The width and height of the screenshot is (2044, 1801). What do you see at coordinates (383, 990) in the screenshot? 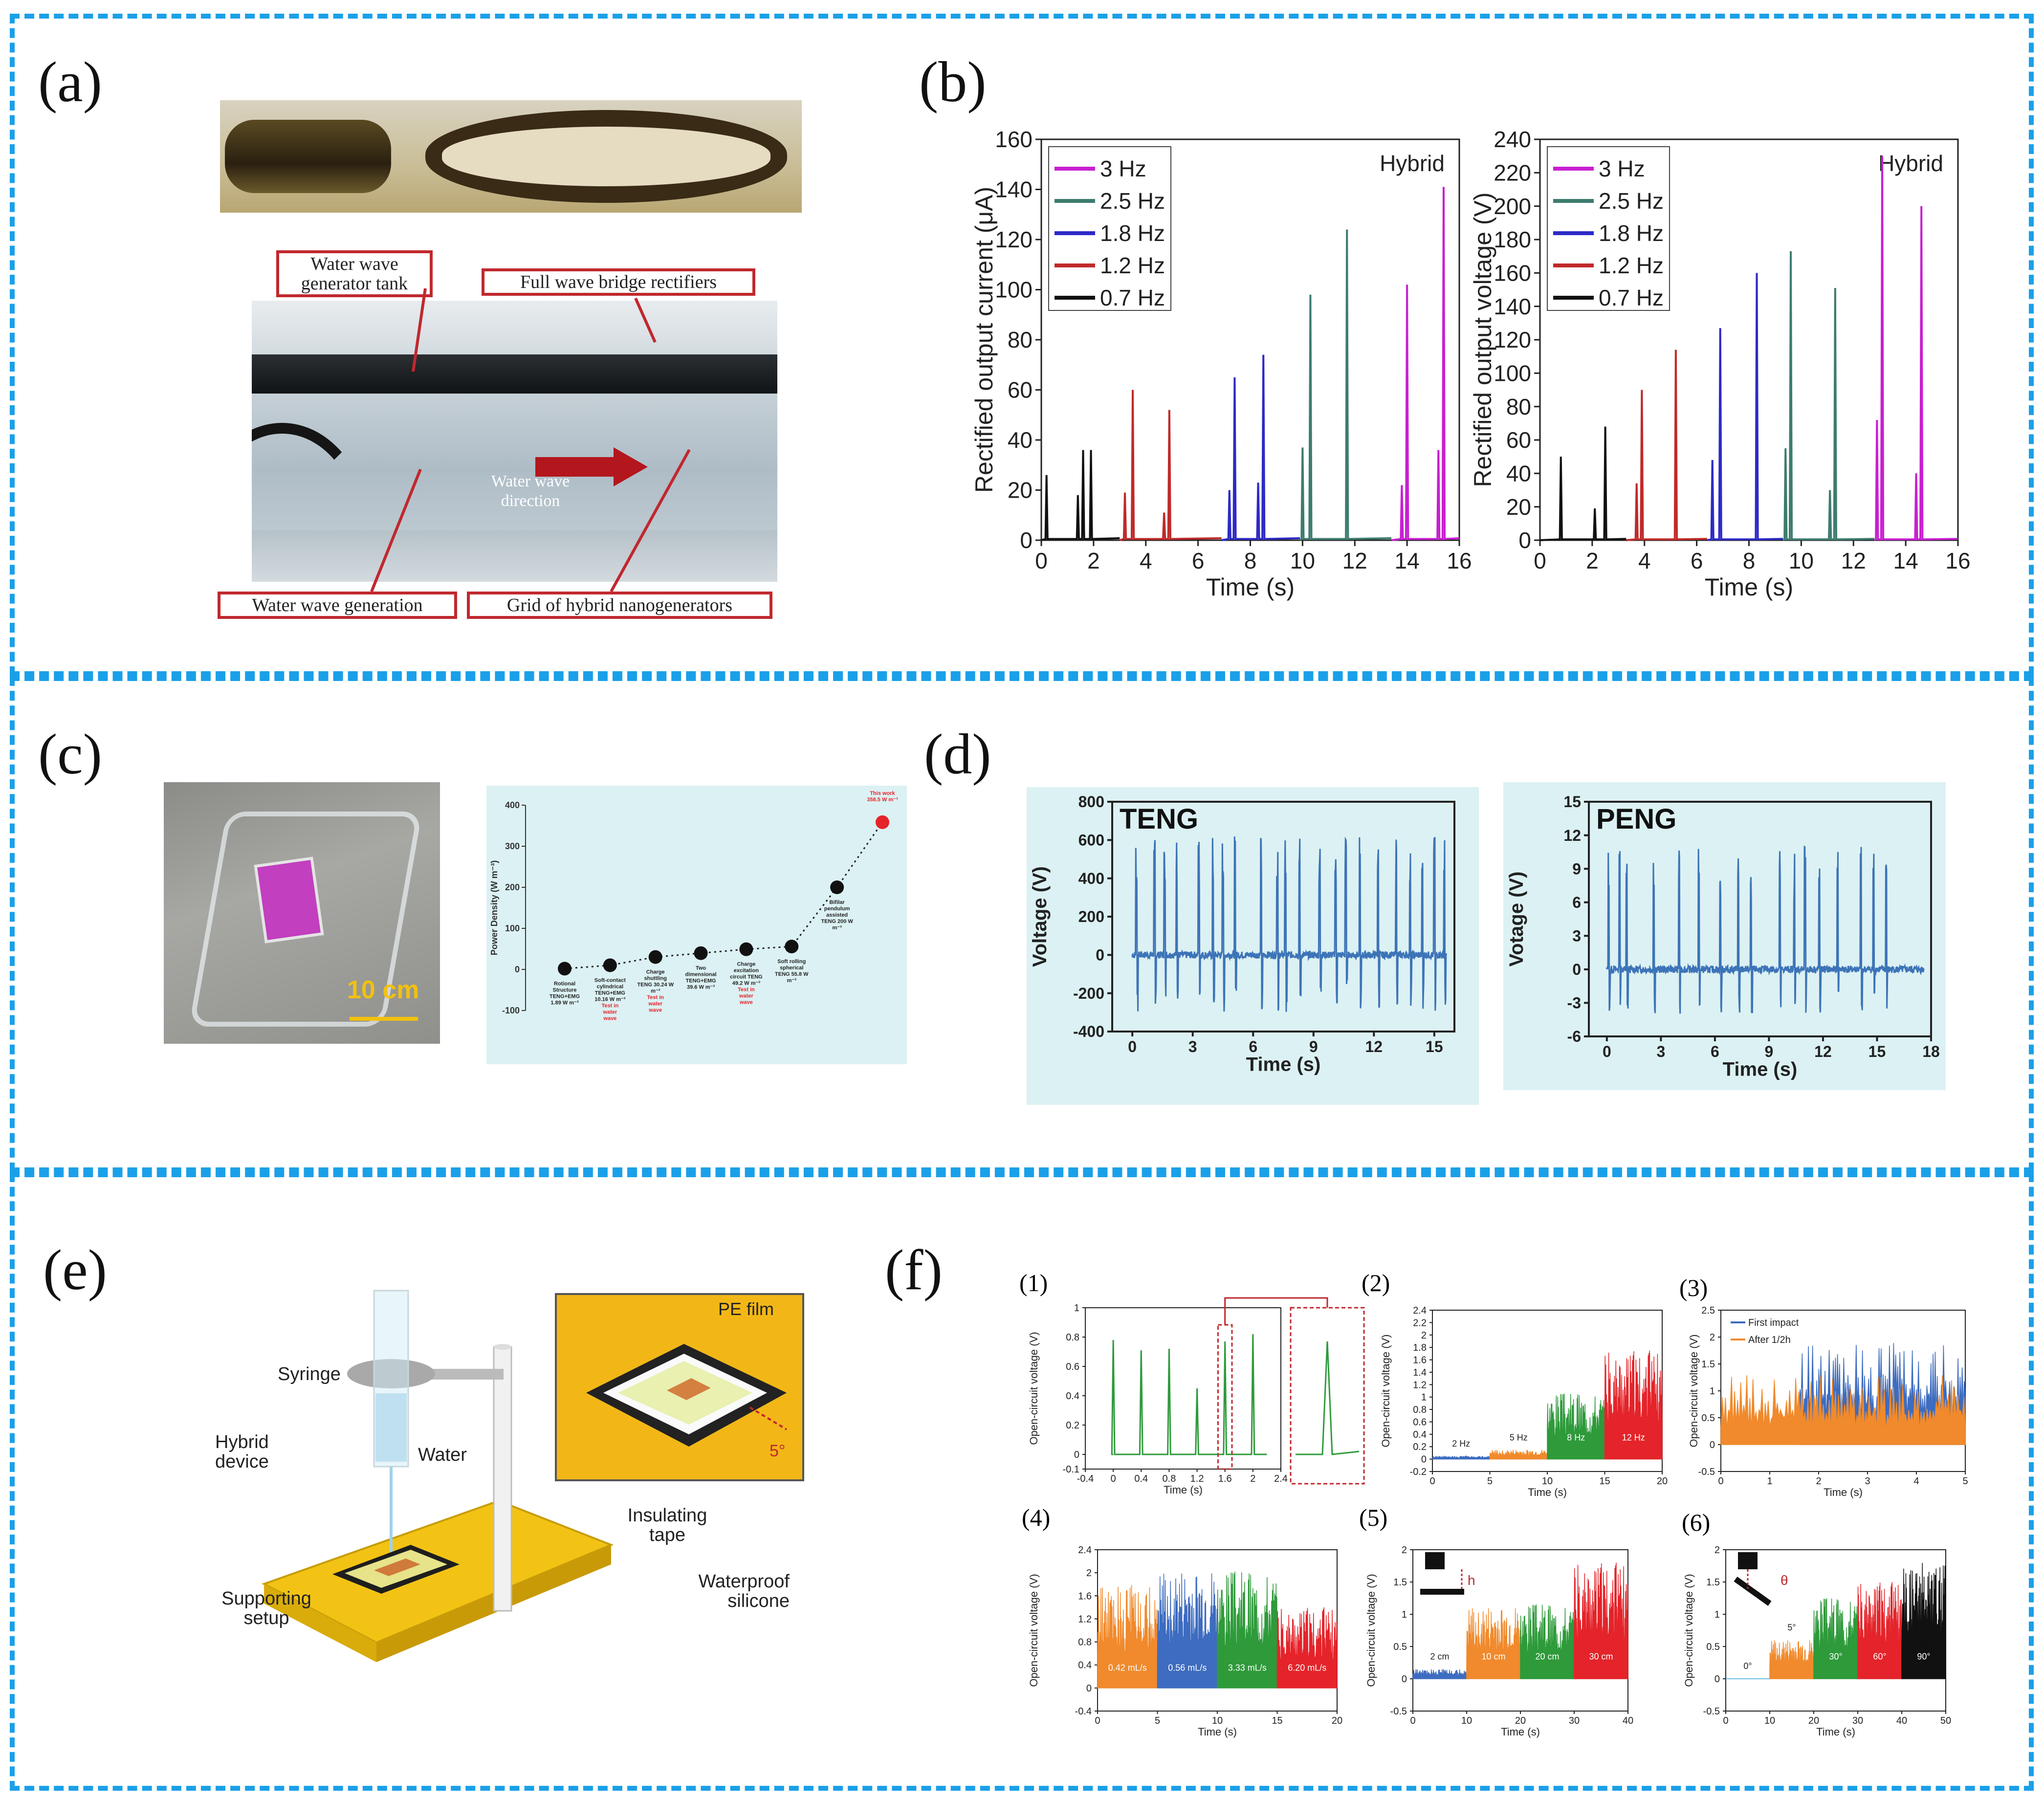
I see `scale-label: 10 cm` at bounding box center [383, 990].